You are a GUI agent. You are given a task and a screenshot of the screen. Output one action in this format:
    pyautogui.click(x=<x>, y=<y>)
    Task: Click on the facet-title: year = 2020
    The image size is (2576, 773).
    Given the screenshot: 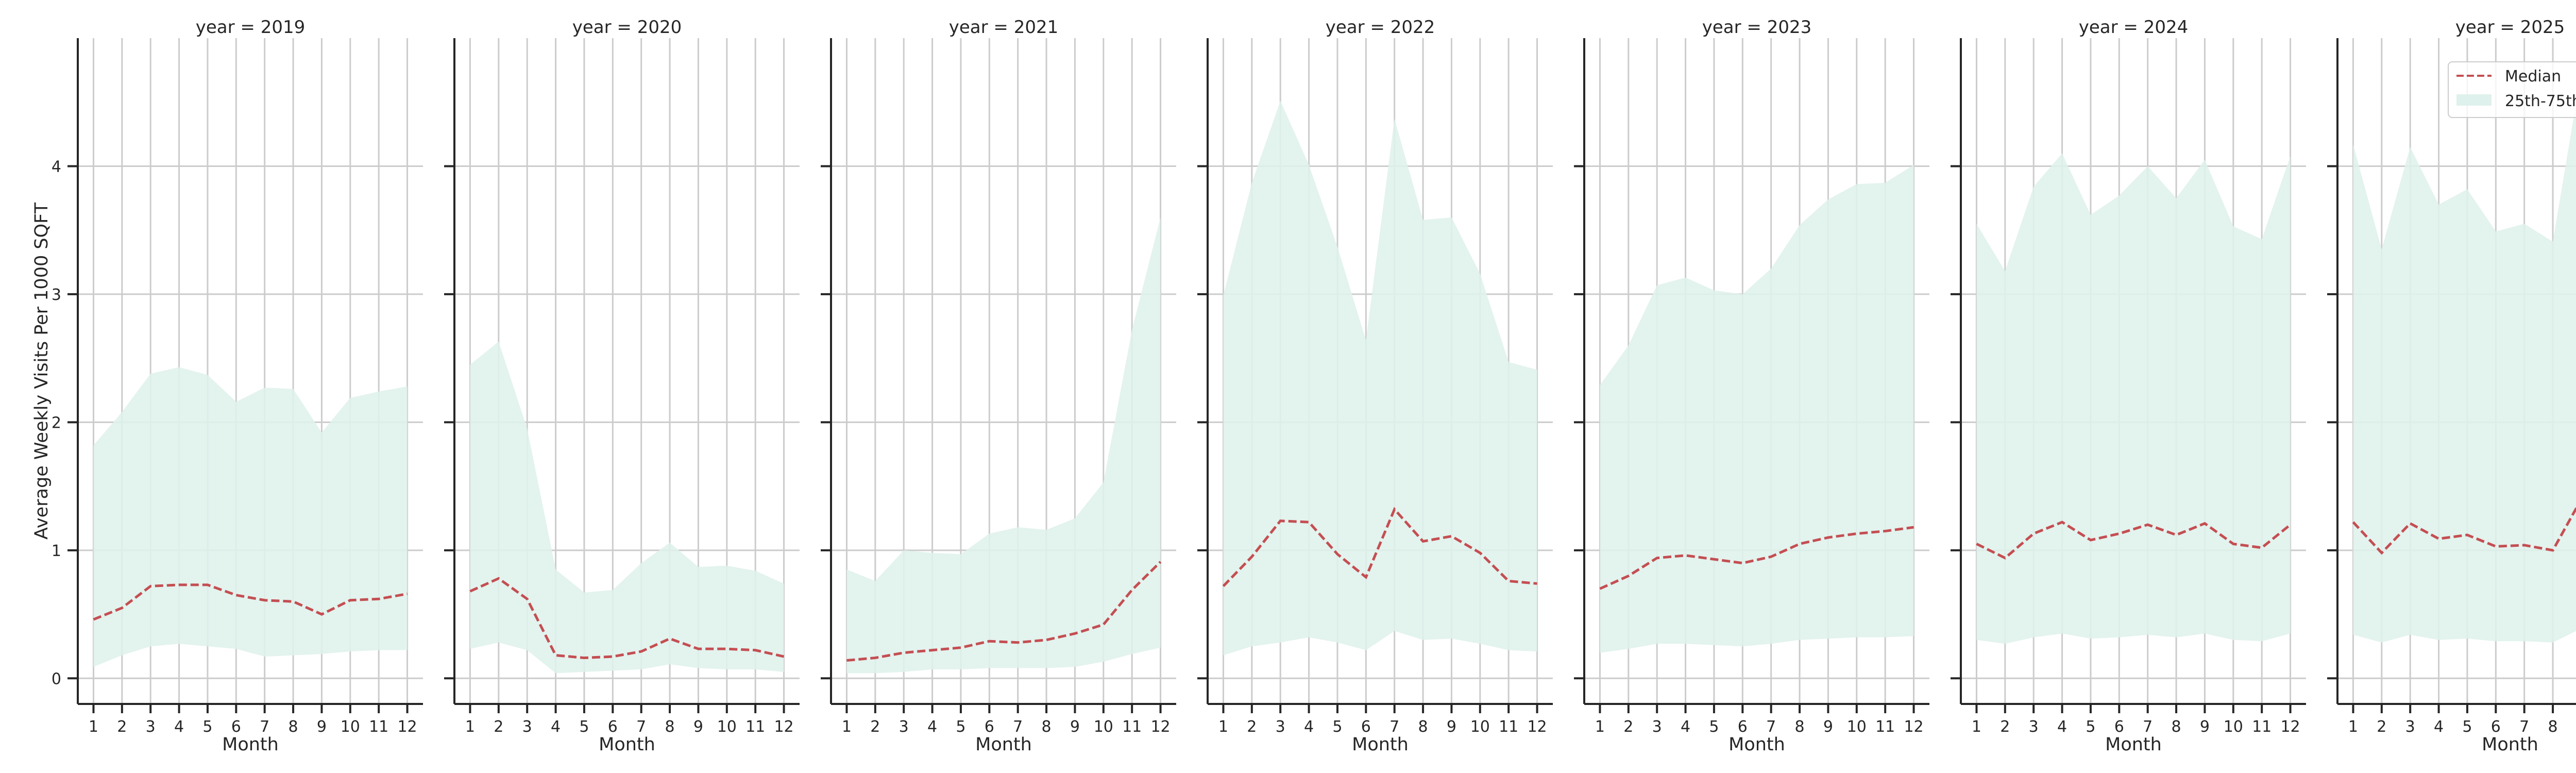 What is the action you would take?
    pyautogui.click(x=627, y=27)
    